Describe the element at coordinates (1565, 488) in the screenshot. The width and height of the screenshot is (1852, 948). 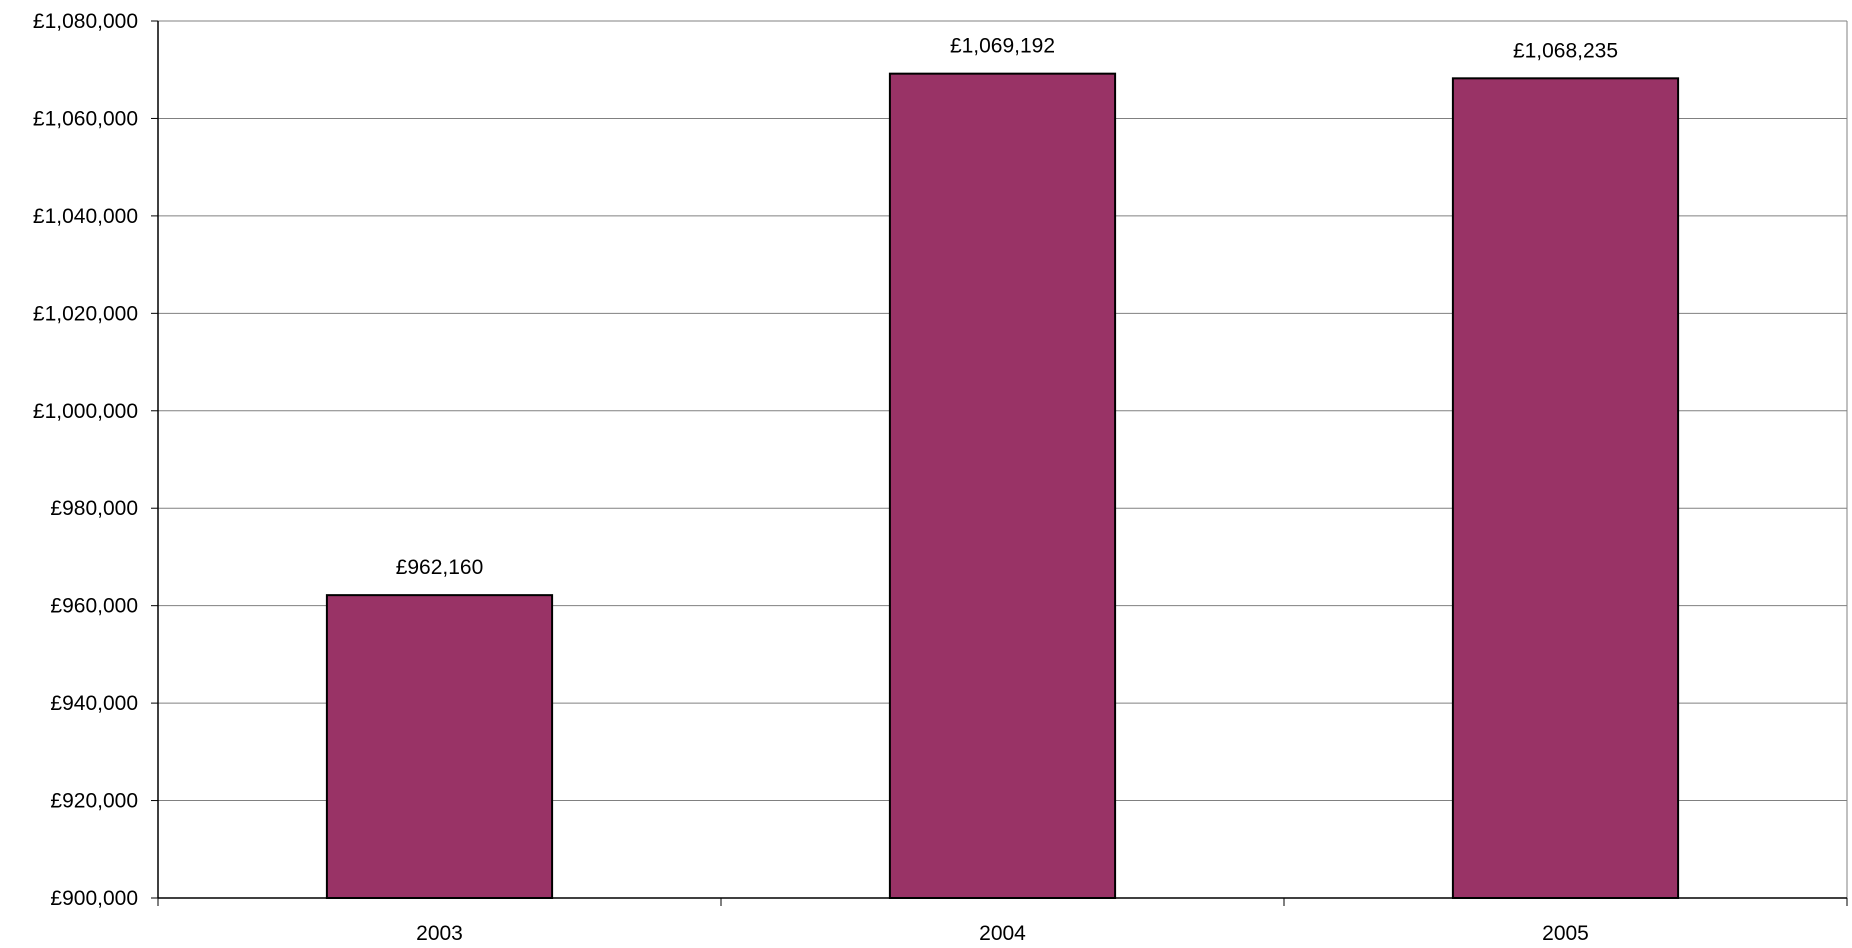
I see `bar-2005` at that location.